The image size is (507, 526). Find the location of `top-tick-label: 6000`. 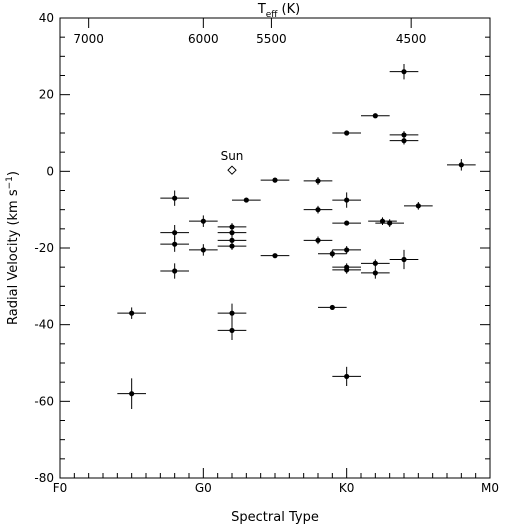

top-tick-label: 6000 is located at coordinates (203, 39).